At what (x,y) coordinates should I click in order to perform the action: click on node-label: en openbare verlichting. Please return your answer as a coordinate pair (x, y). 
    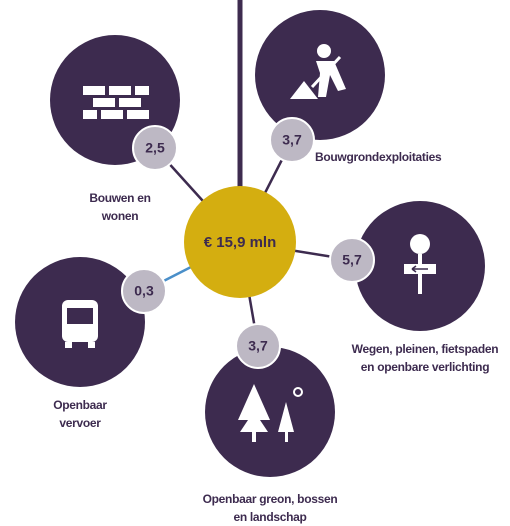
    Looking at the image, I should click on (425, 367).